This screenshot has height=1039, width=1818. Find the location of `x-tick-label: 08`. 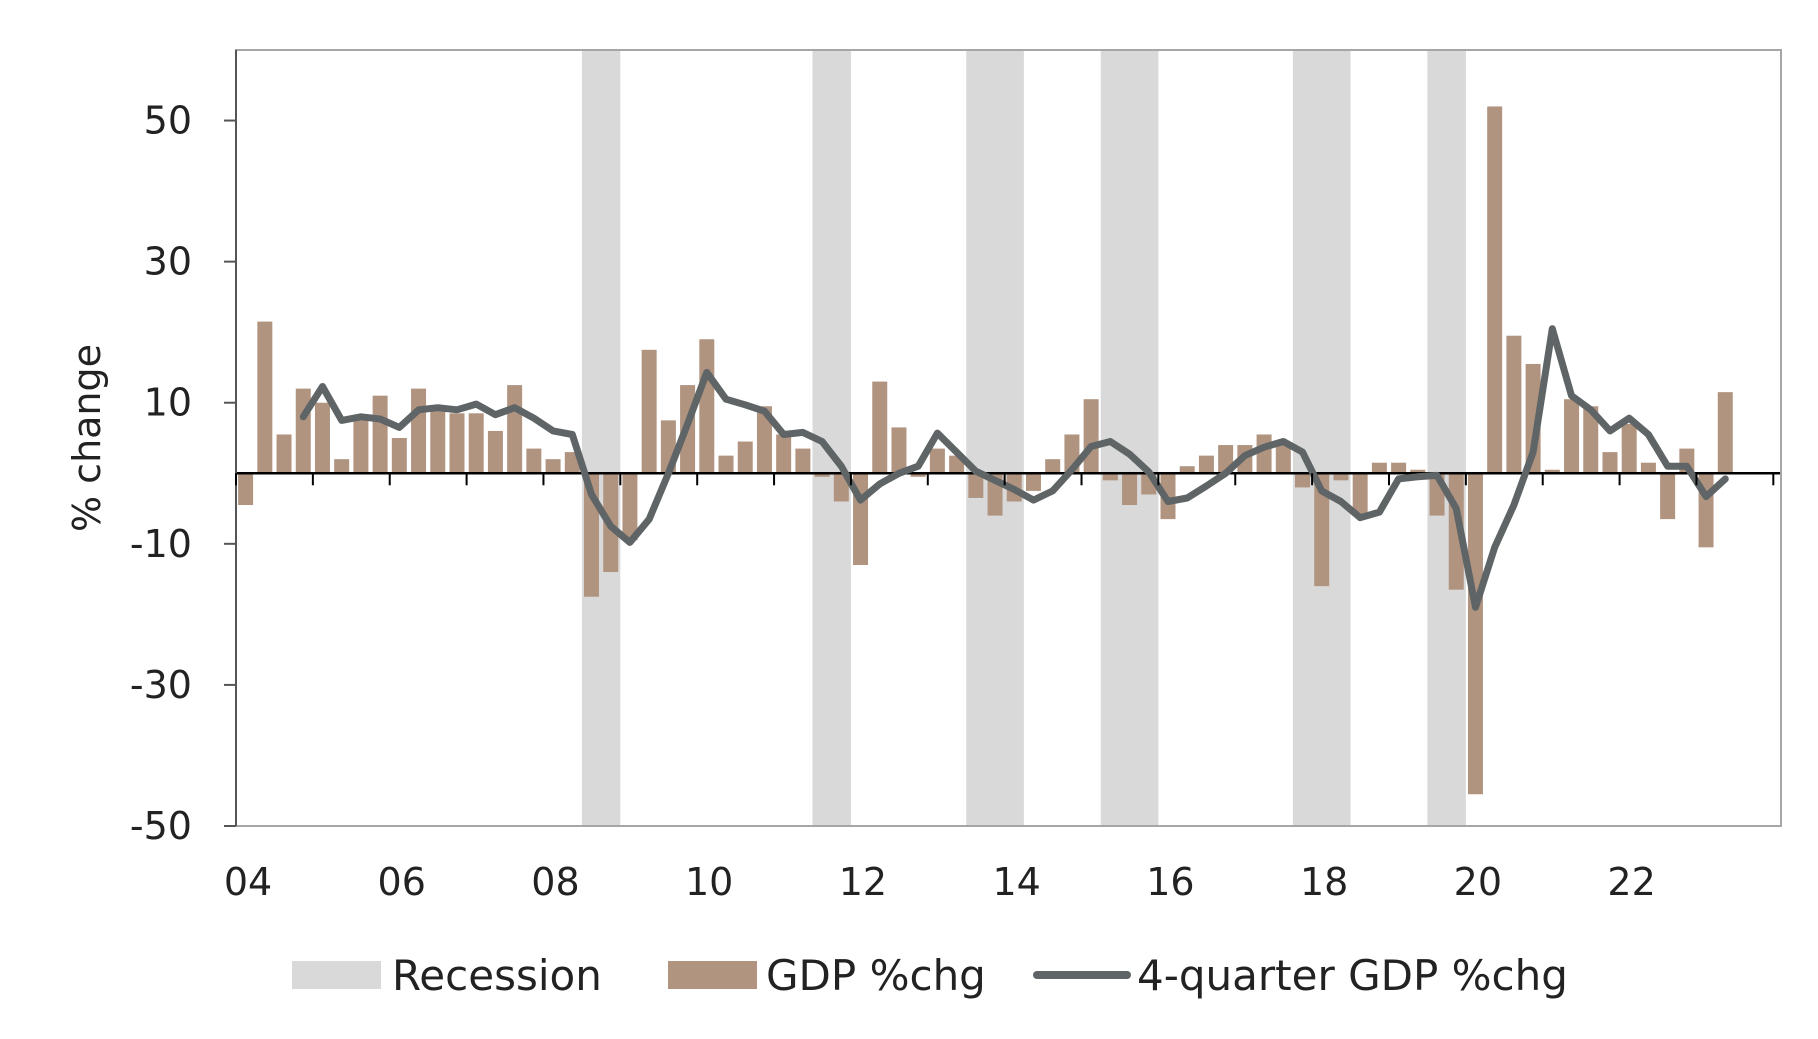

x-tick-label: 08 is located at coordinates (555, 882).